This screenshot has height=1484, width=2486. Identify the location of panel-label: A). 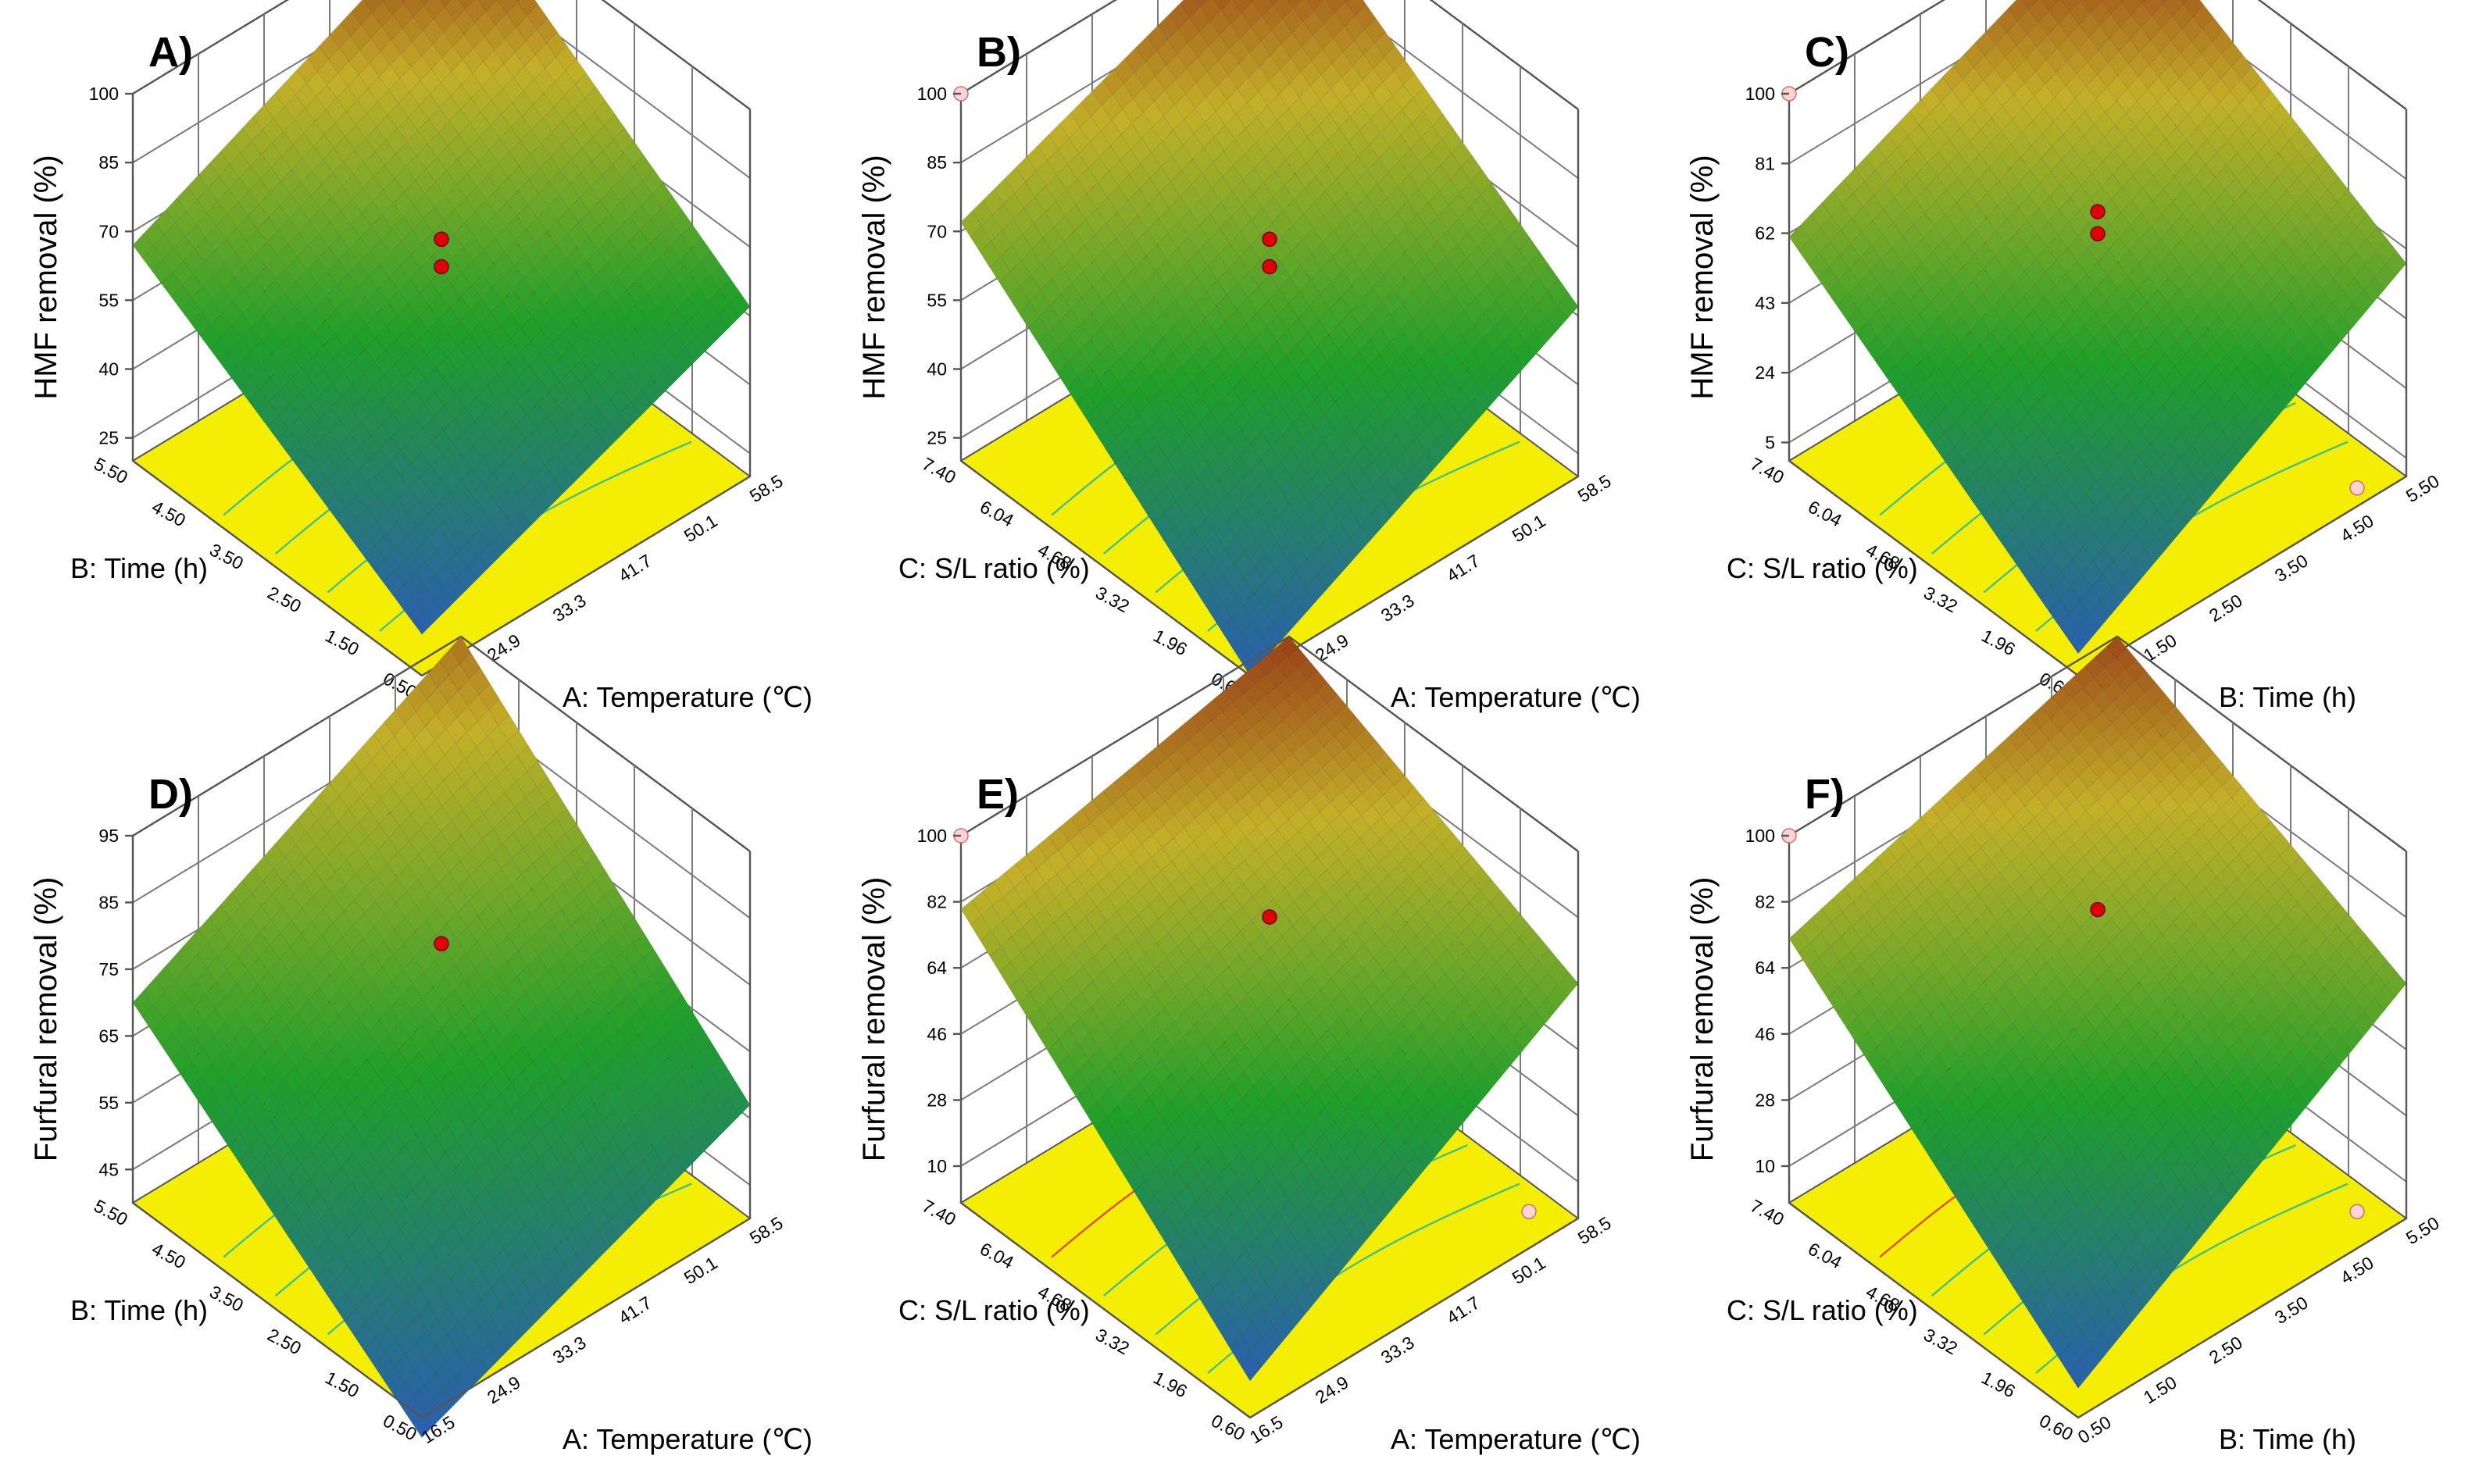
(170, 52).